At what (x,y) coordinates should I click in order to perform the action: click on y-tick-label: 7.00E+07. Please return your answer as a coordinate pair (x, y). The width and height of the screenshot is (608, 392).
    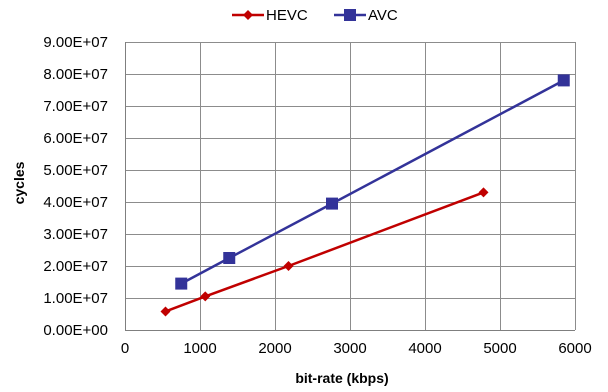
    Looking at the image, I should click on (75, 106).